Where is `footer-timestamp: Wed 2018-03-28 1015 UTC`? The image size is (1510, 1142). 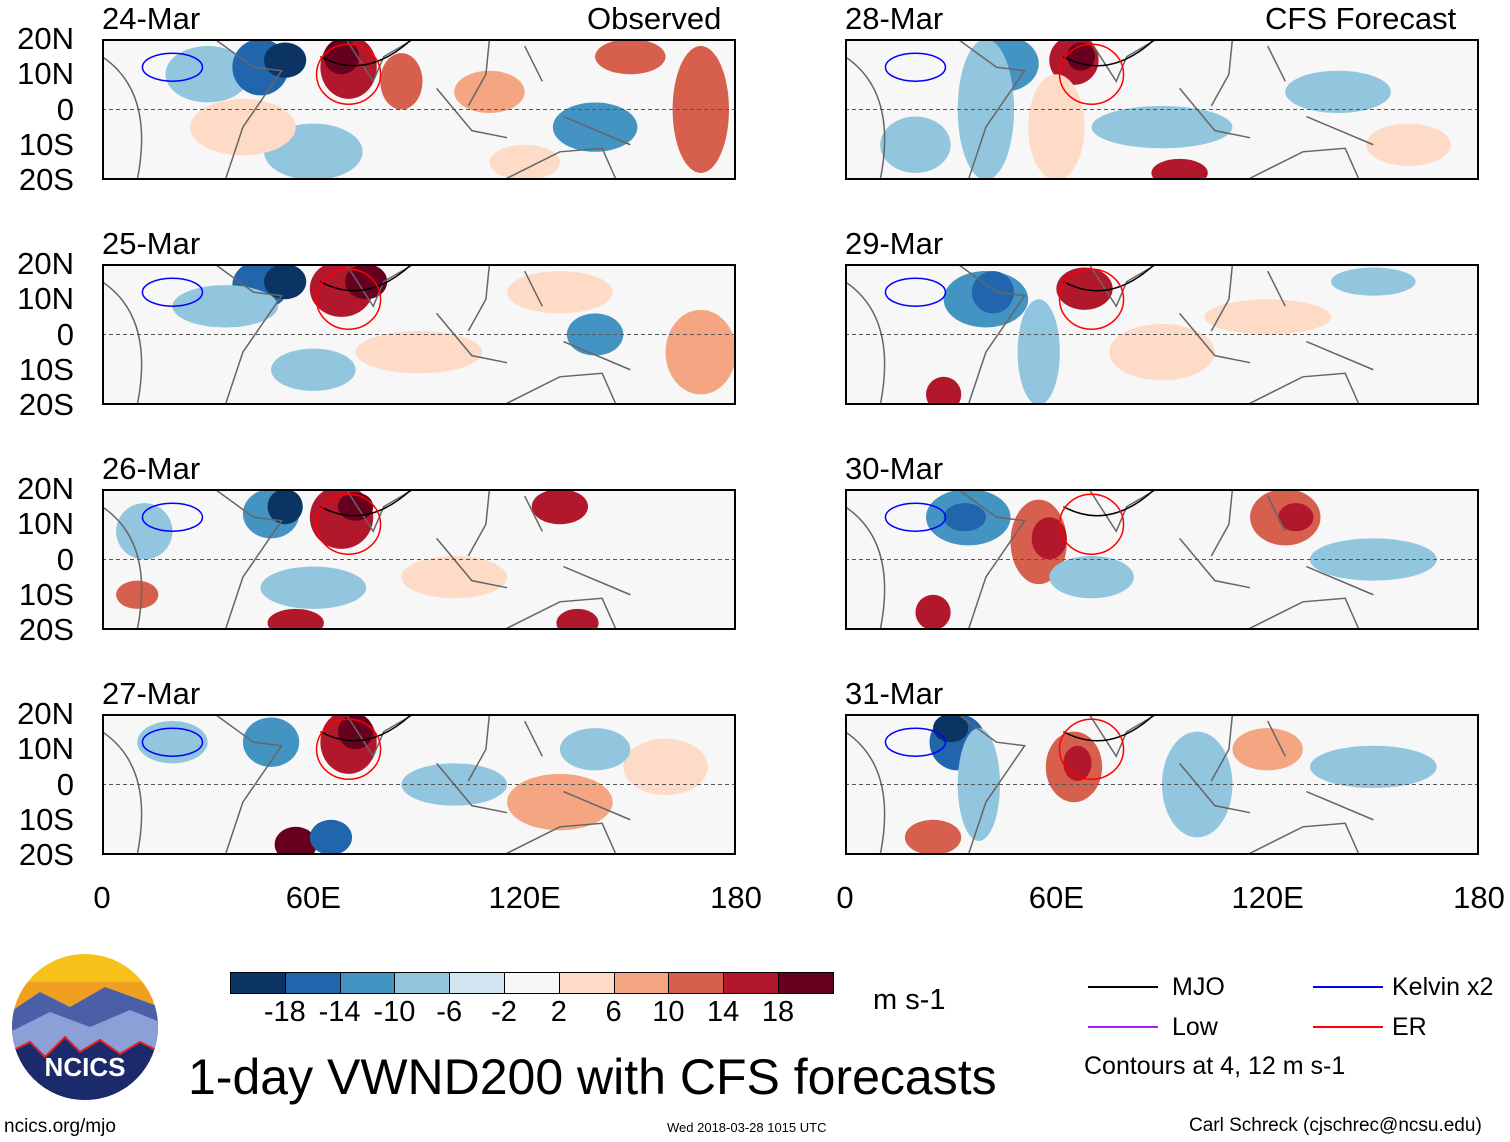
footer-timestamp: Wed 2018-03-28 1015 UTC is located at coordinates (747, 1127).